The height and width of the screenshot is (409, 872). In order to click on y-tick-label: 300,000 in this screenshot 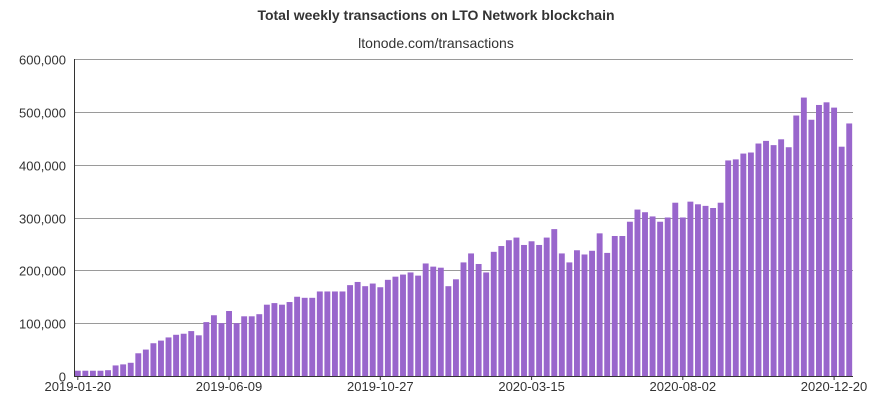, I will do `click(42, 219)`.